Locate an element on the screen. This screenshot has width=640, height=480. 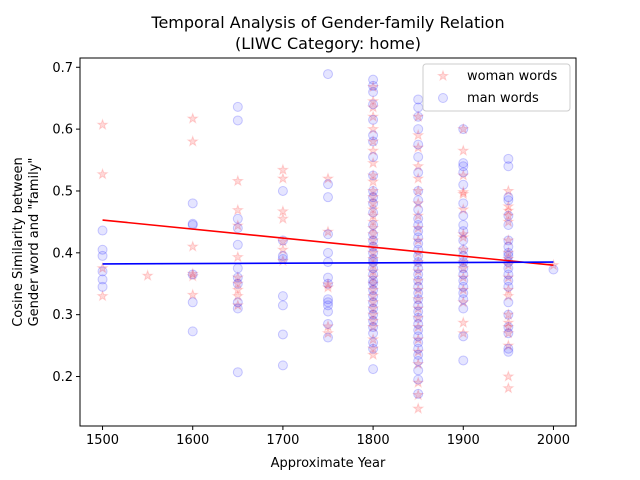
y-tick-label: 0.5 is located at coordinates (62, 191).